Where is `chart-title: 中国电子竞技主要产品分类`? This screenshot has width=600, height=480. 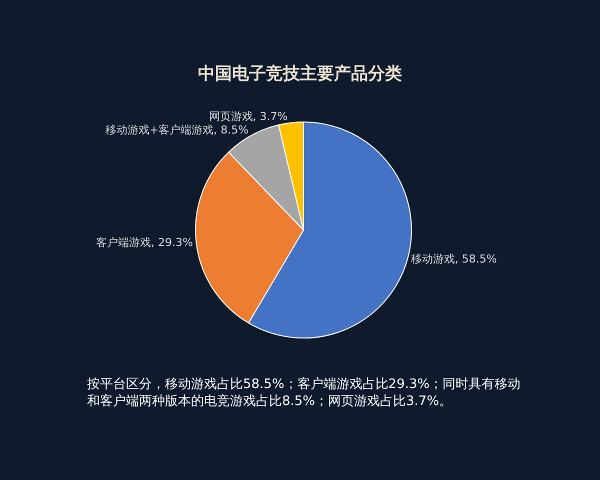 chart-title: 中国电子竞技主要产品分类 is located at coordinates (300, 74).